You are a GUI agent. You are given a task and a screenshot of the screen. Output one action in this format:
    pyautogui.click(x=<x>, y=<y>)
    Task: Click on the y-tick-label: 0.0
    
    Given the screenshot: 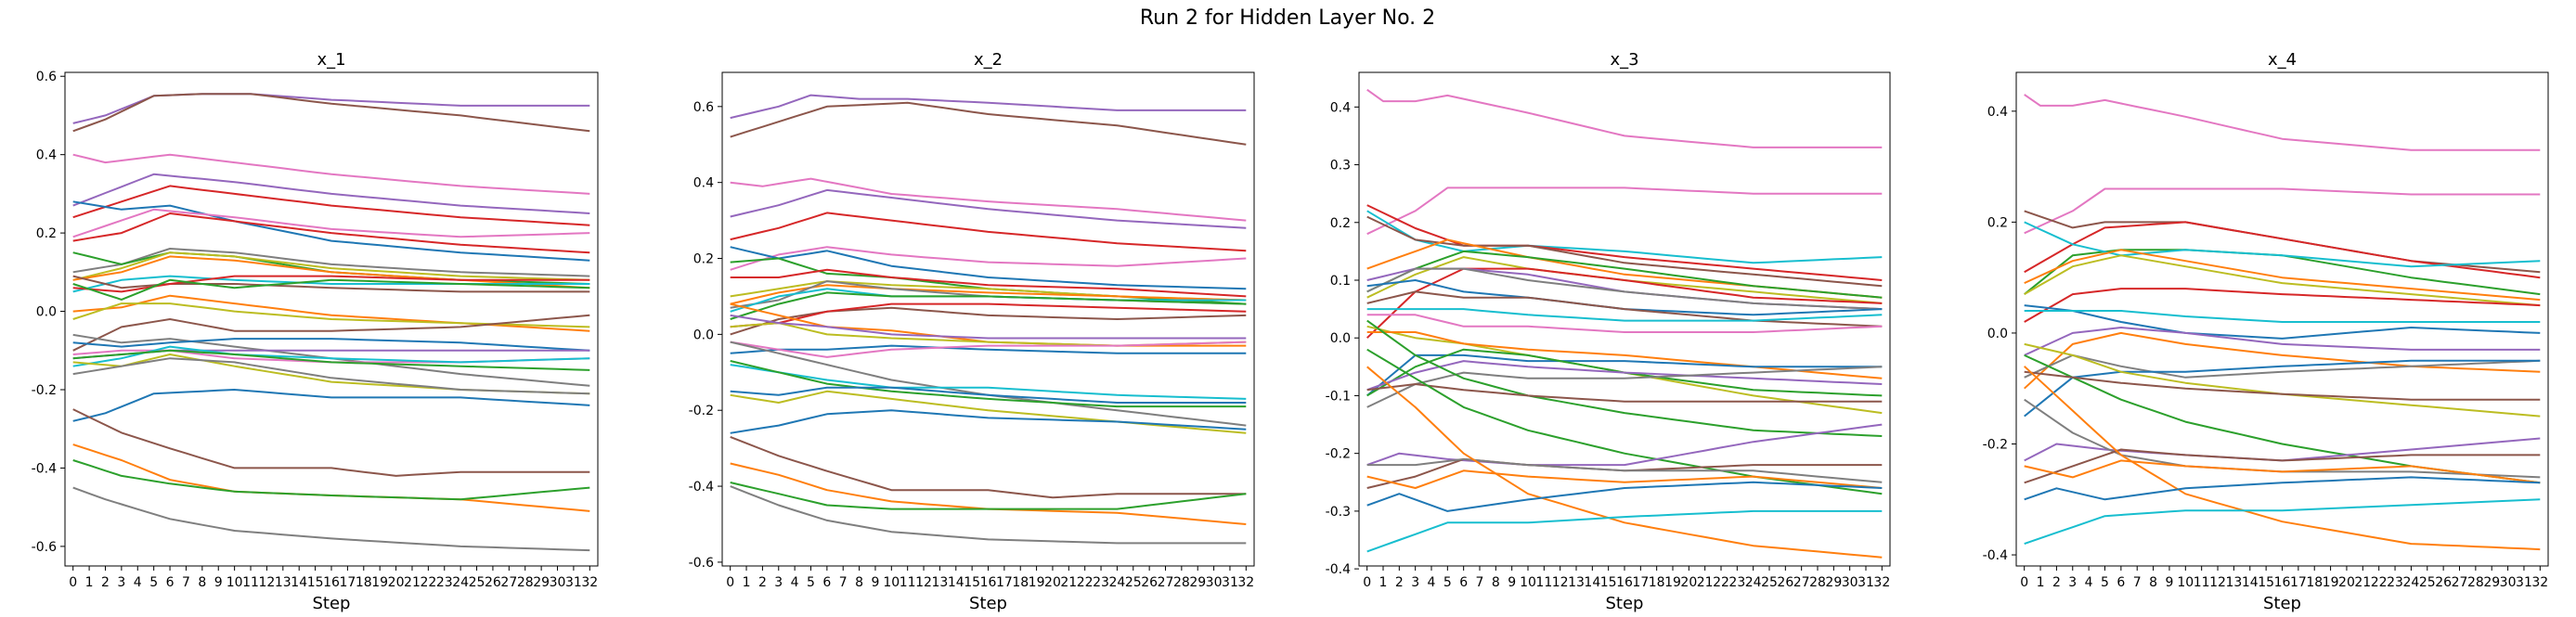 What is the action you would take?
    pyautogui.click(x=46, y=312)
    